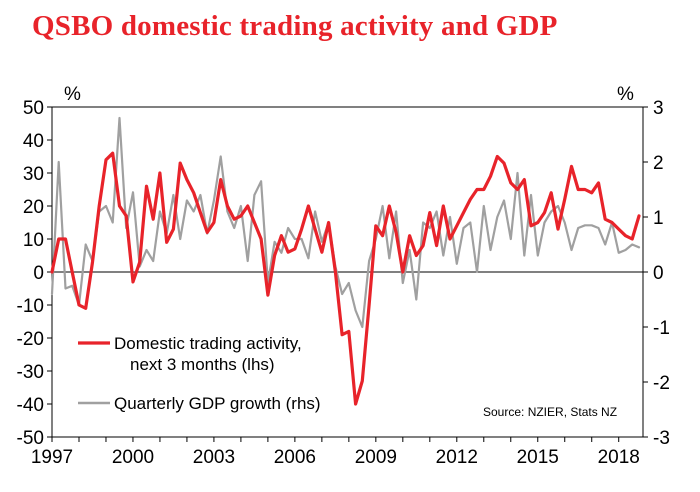  I want to click on right-tick-label: -3, so click(661, 438).